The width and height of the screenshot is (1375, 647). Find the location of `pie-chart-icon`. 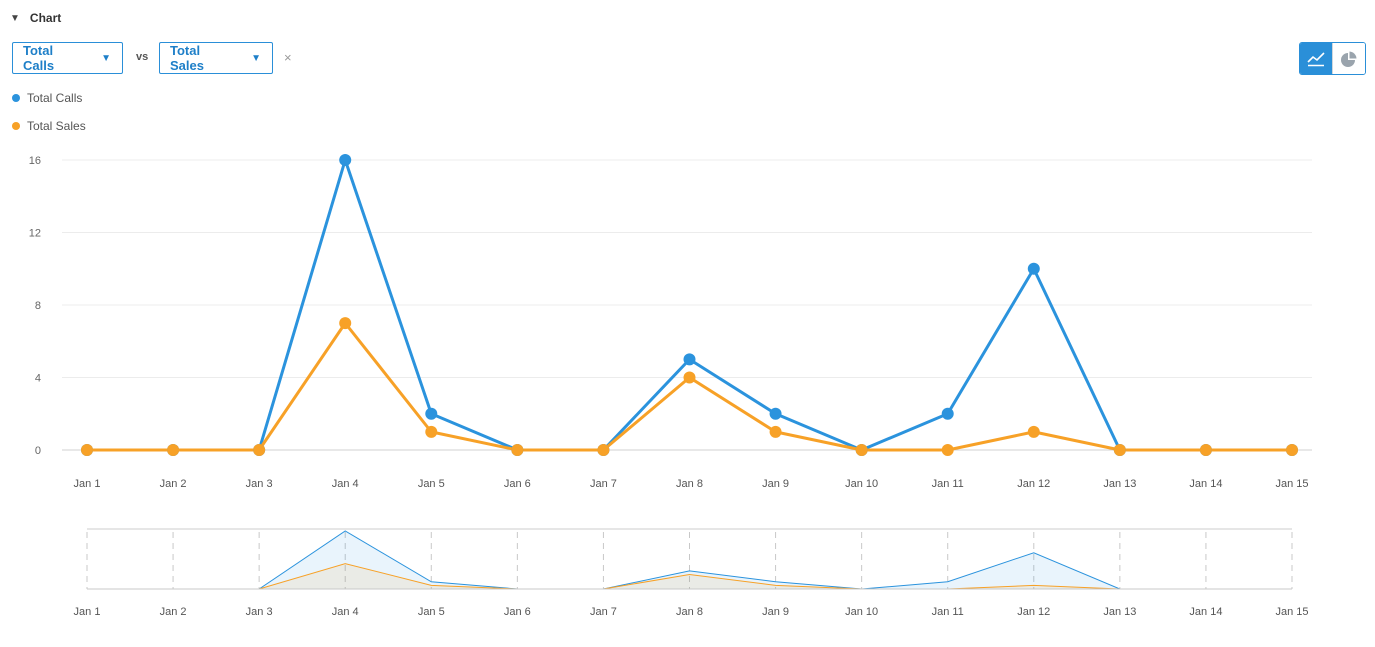

pie-chart-icon is located at coordinates (1349, 59).